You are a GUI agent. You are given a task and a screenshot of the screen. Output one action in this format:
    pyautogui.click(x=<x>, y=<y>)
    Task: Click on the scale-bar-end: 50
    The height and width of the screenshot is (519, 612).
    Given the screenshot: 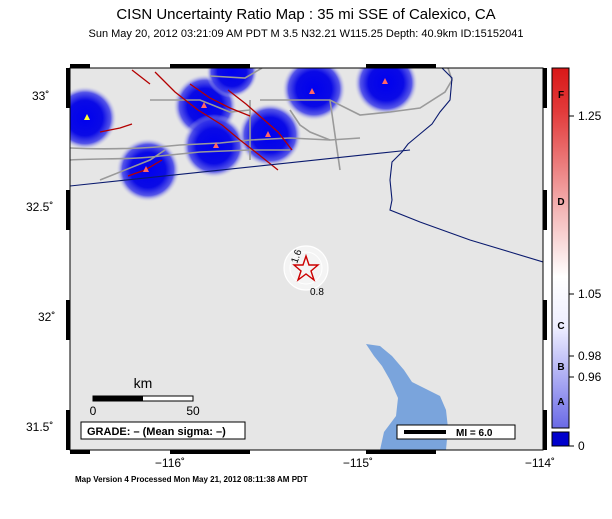 What is the action you would take?
    pyautogui.click(x=193, y=411)
    